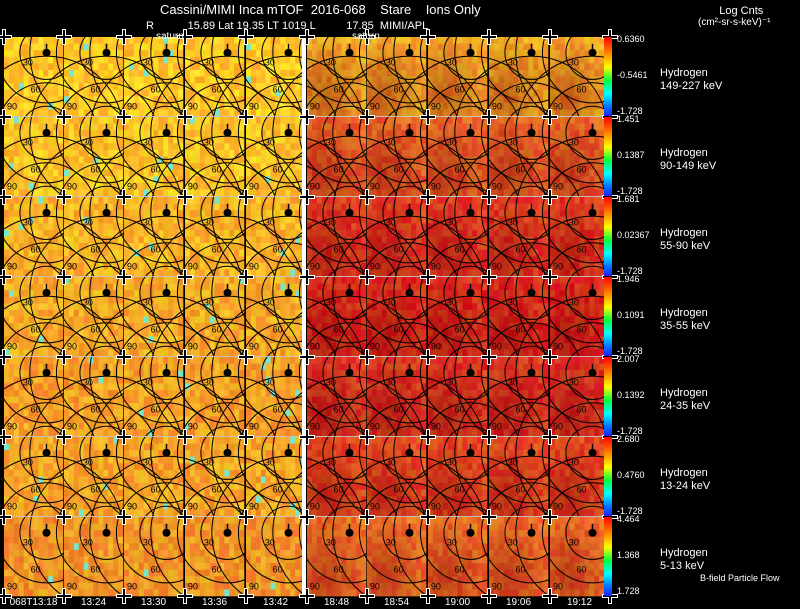  I want to click on colorbar-mid-value: 1.368, so click(628, 555).